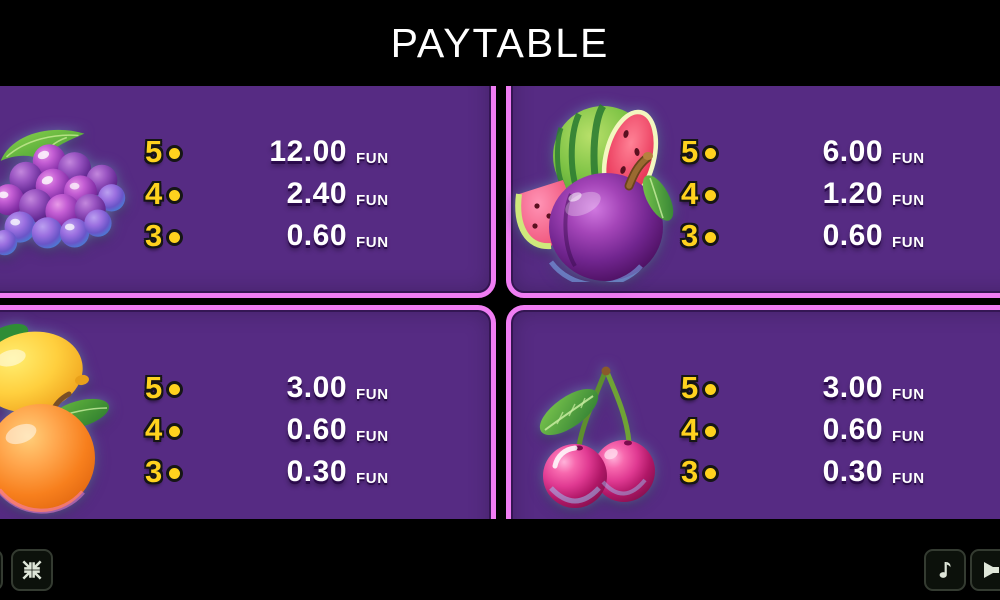 The width and height of the screenshot is (1000, 600). Describe the element at coordinates (55, 418) in the screenshot. I see `lemon-orange-icon` at that location.